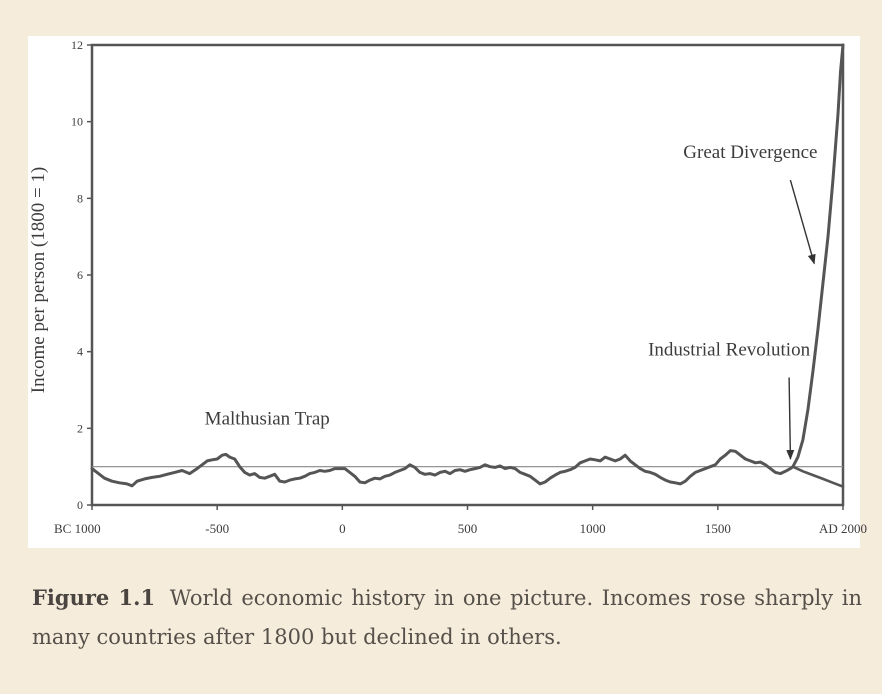 The width and height of the screenshot is (882, 694). Describe the element at coordinates (80, 275) in the screenshot. I see `y-tick-label: 6` at that location.